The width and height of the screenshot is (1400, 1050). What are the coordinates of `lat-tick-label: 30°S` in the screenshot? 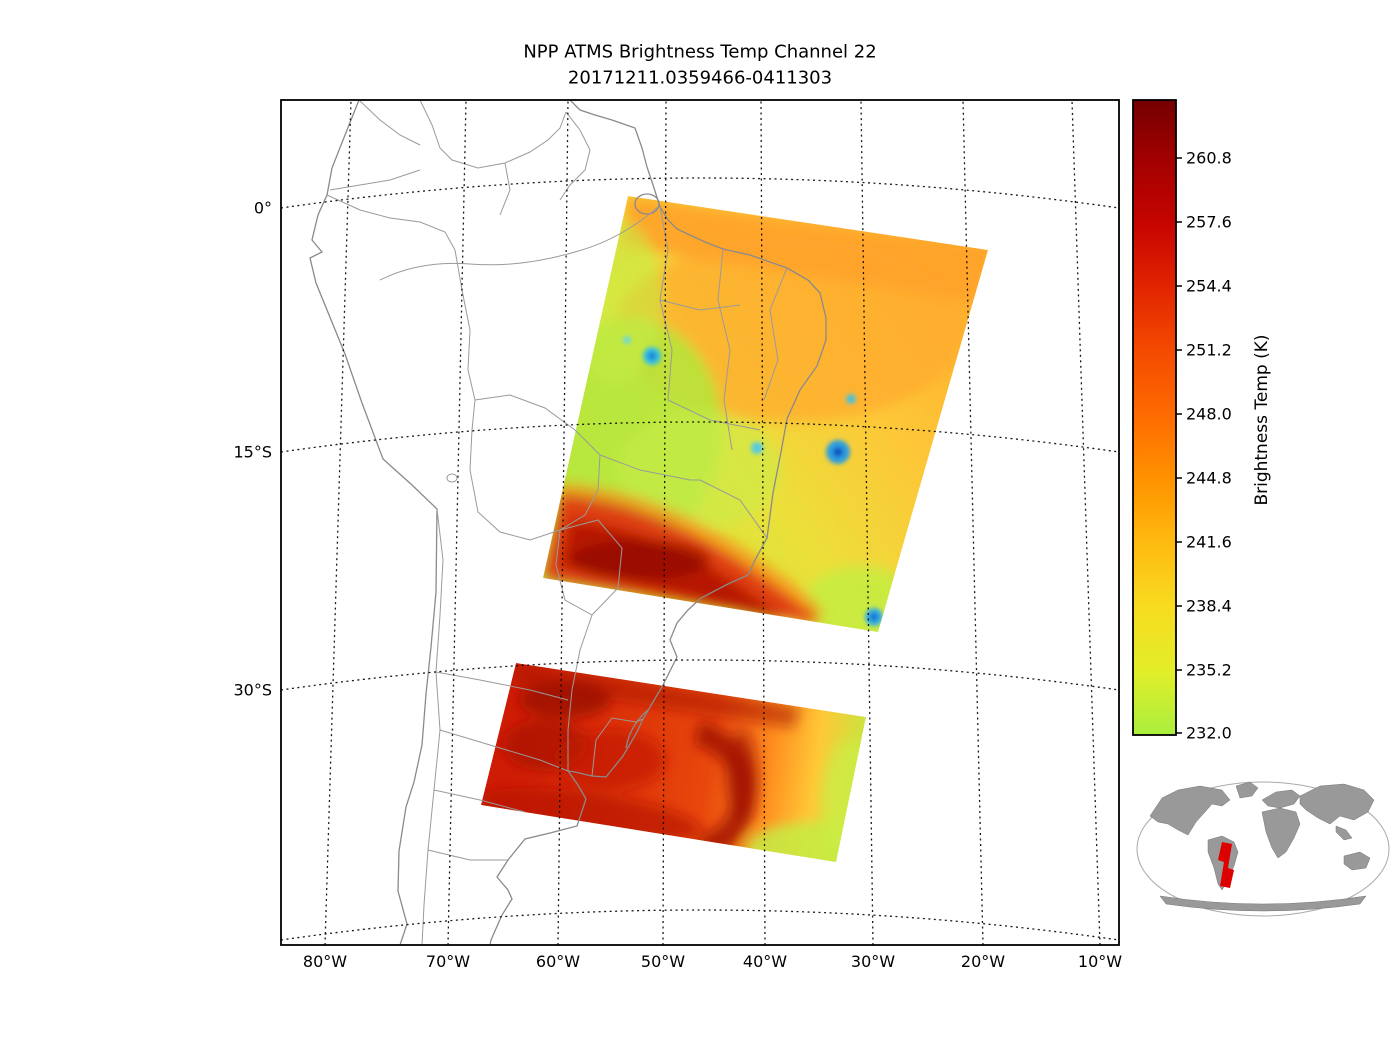 It's located at (252, 690).